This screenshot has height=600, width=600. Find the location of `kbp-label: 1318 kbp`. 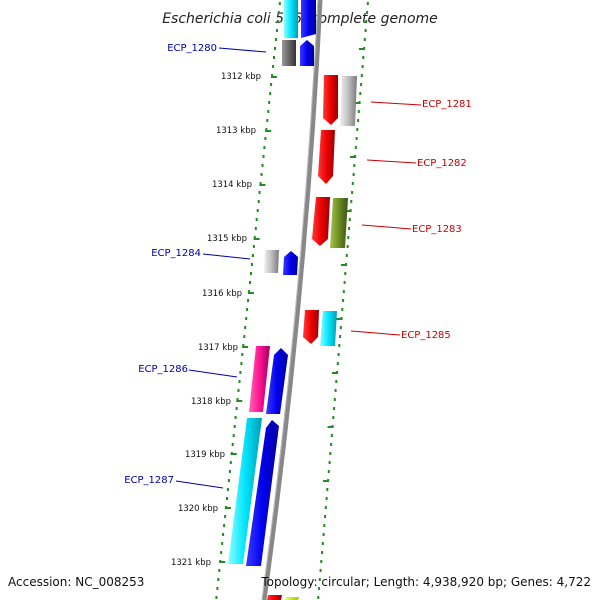

kbp-label: 1318 kbp is located at coordinates (211, 402).